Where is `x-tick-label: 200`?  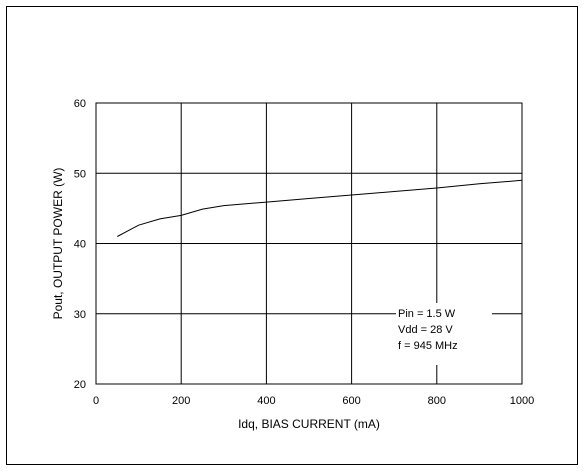 x-tick-label: 200 is located at coordinates (181, 401).